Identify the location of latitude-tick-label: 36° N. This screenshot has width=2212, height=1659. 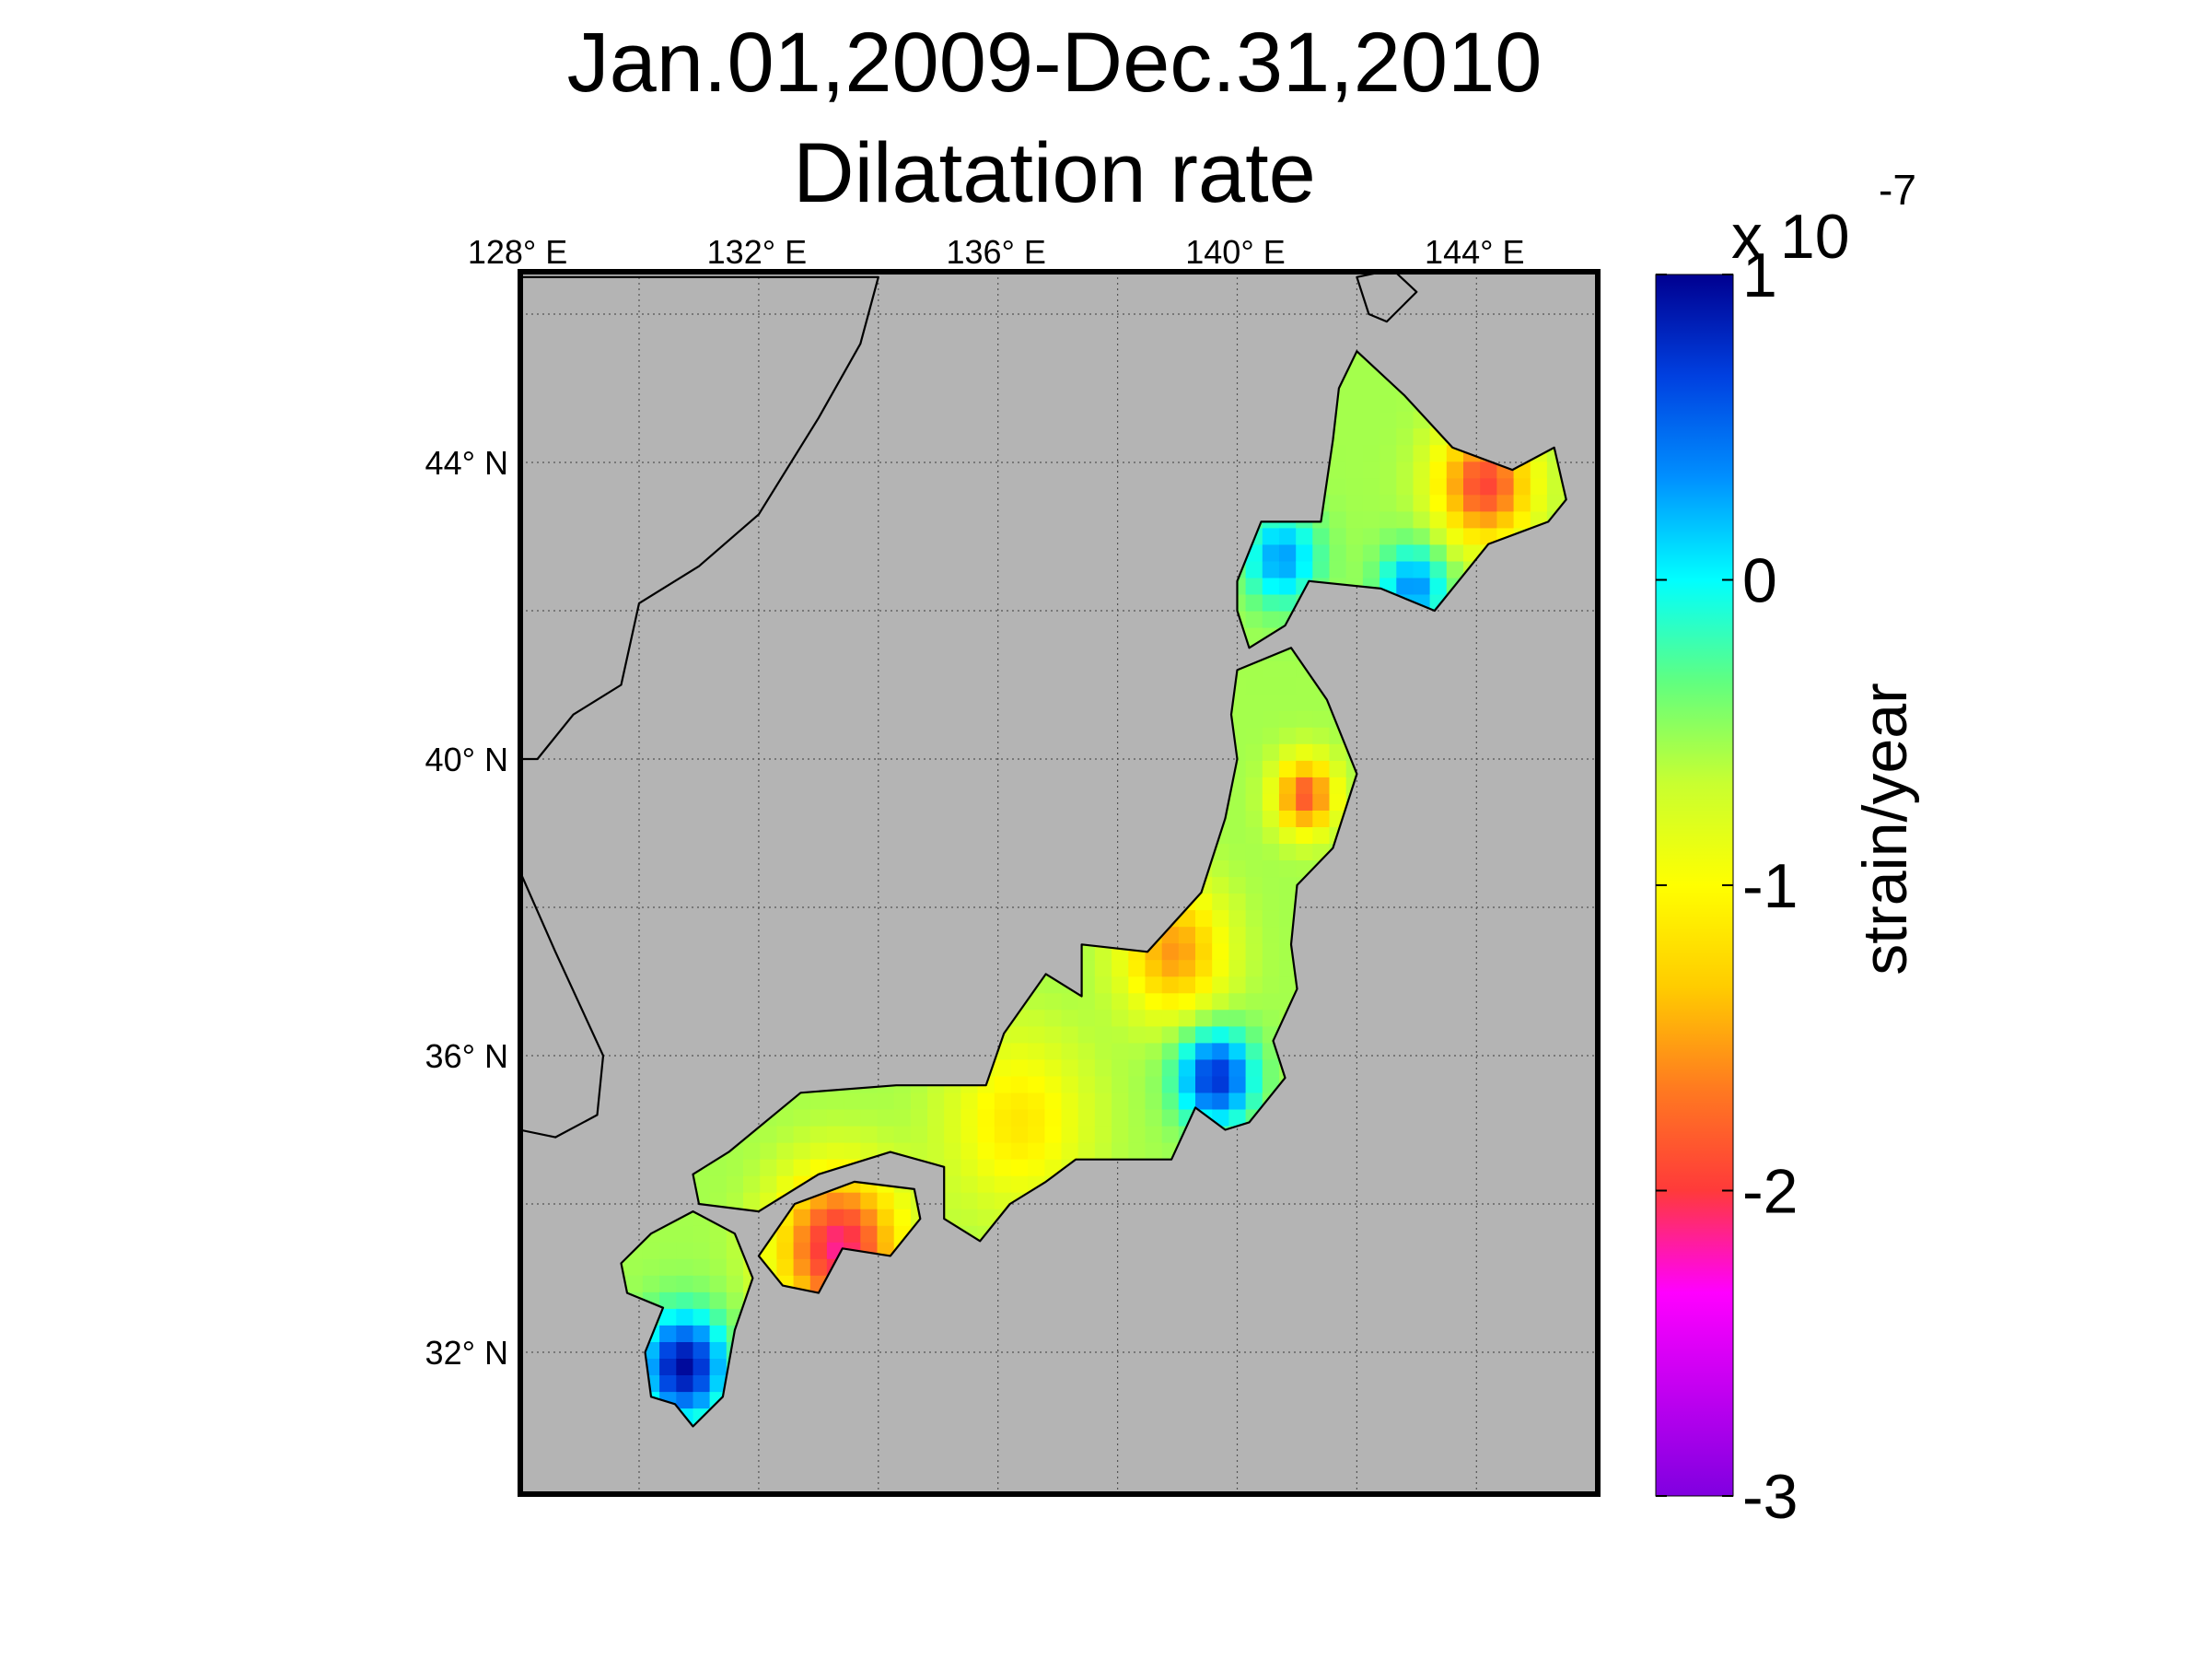
(467, 1056).